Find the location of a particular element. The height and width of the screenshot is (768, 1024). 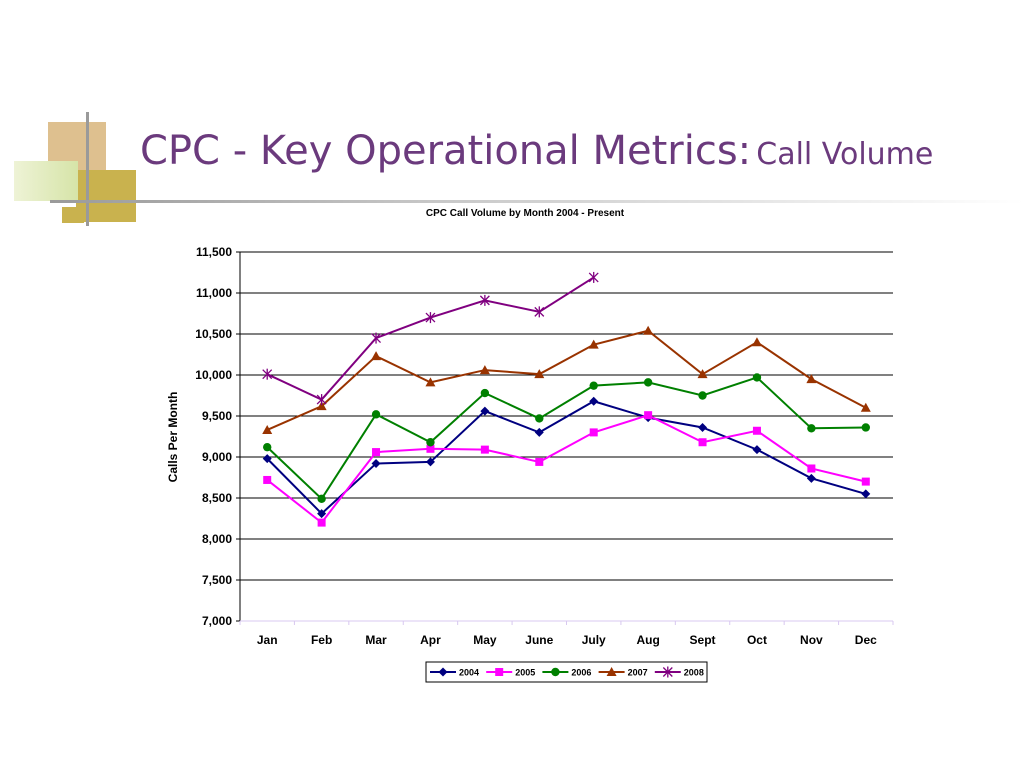

y-tick-label-8000: 8,000 is located at coordinates (217, 539).